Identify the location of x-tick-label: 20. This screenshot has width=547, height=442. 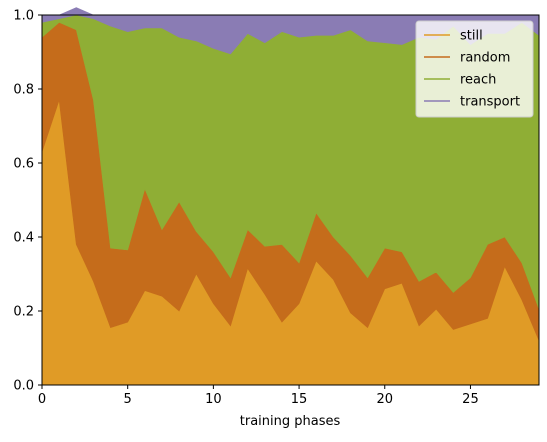
(384, 399).